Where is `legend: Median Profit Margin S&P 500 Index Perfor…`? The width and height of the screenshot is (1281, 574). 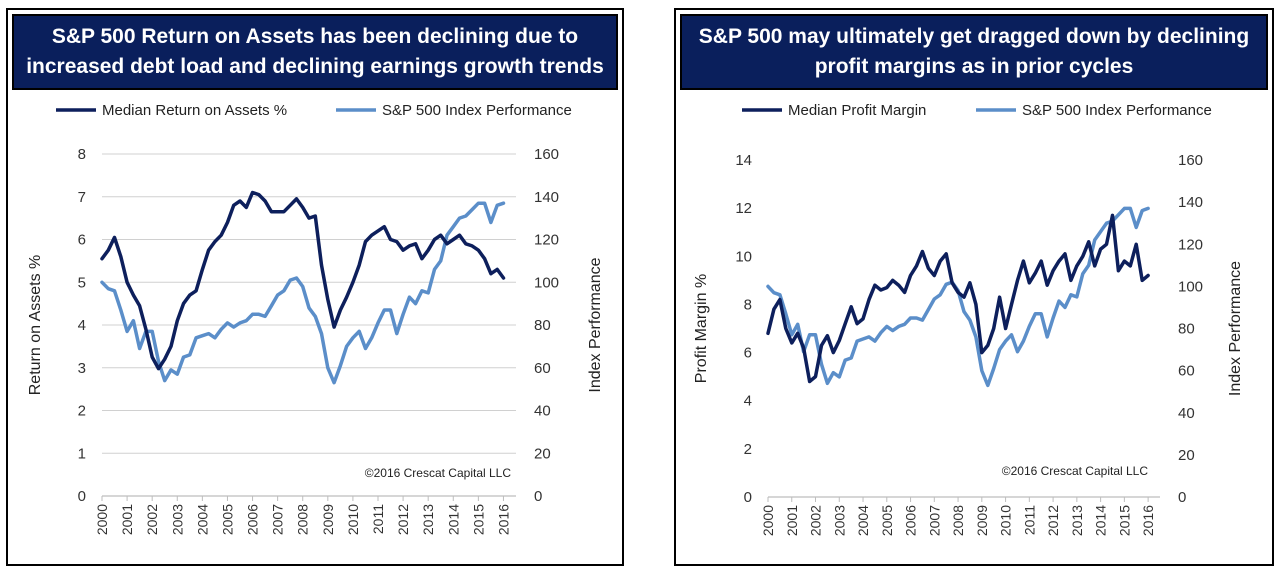
legend: Median Profit Margin S&P 500 Index Perfor… is located at coordinates (977, 110).